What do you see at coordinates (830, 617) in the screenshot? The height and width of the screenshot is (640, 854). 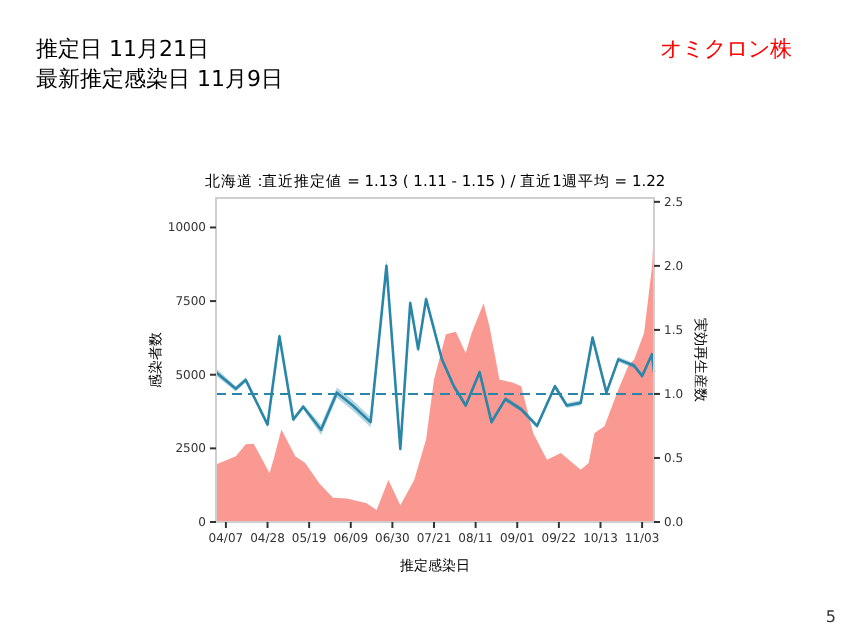 I see `text: 5` at bounding box center [830, 617].